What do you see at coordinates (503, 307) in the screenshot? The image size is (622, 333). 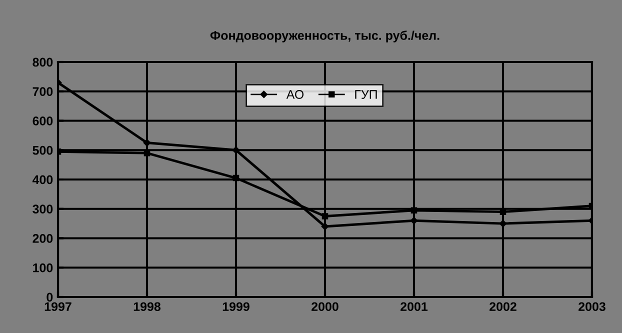 I see `x-tick-label: 2002` at bounding box center [503, 307].